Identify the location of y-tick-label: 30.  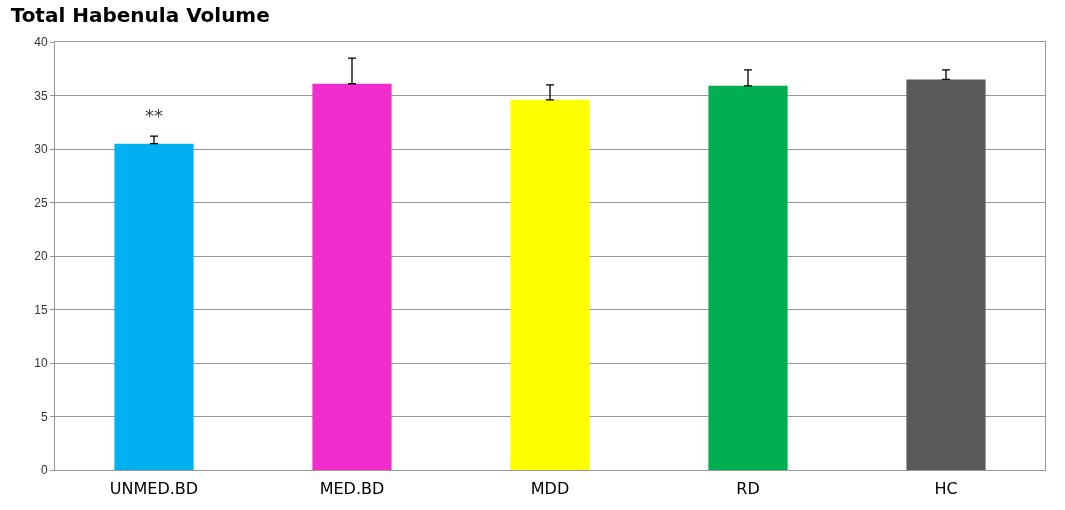
(41, 149).